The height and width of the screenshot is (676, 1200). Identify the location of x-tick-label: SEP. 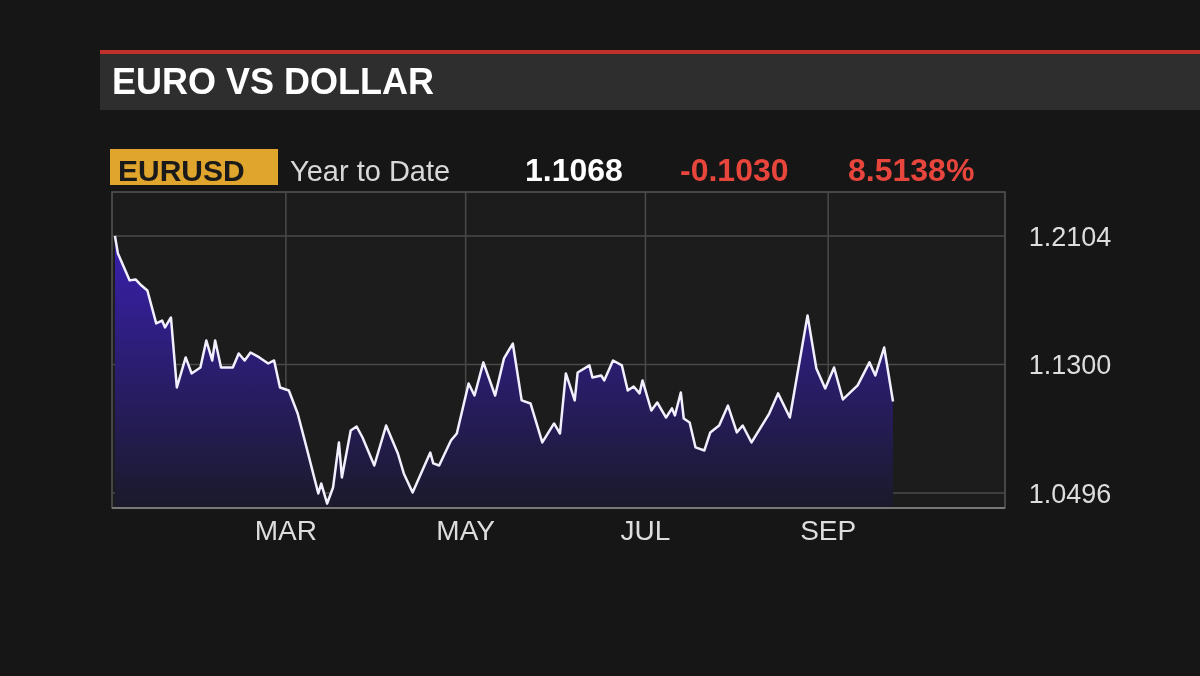
(828, 530).